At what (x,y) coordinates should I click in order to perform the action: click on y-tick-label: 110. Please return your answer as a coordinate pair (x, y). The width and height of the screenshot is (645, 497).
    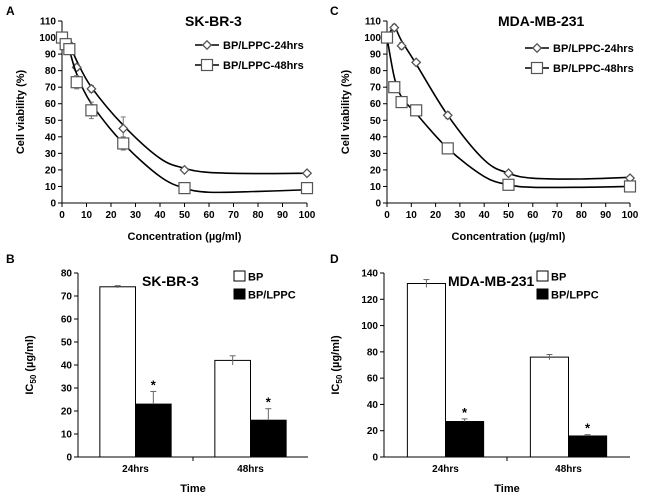
    Looking at the image, I should click on (373, 22).